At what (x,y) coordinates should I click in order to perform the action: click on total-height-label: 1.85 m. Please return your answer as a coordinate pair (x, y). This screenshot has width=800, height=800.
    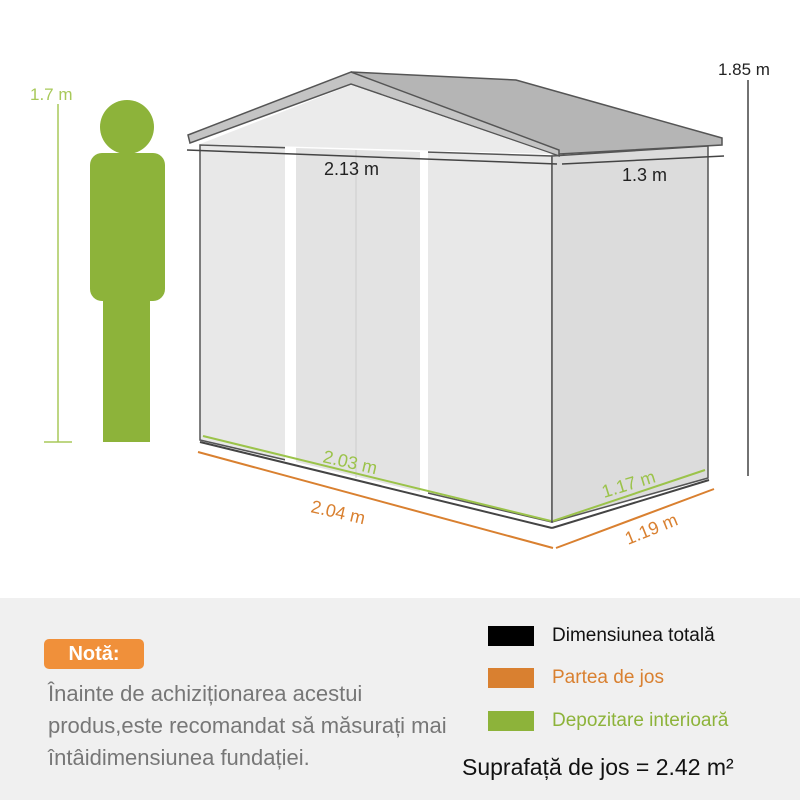
    Looking at the image, I should click on (744, 69).